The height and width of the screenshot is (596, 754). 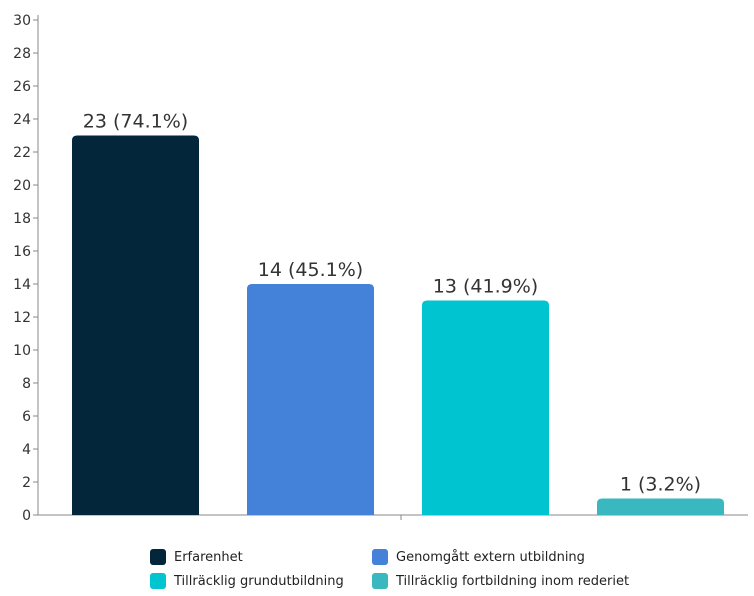 I want to click on data-label-3: 1 (3.2%), so click(x=660, y=485).